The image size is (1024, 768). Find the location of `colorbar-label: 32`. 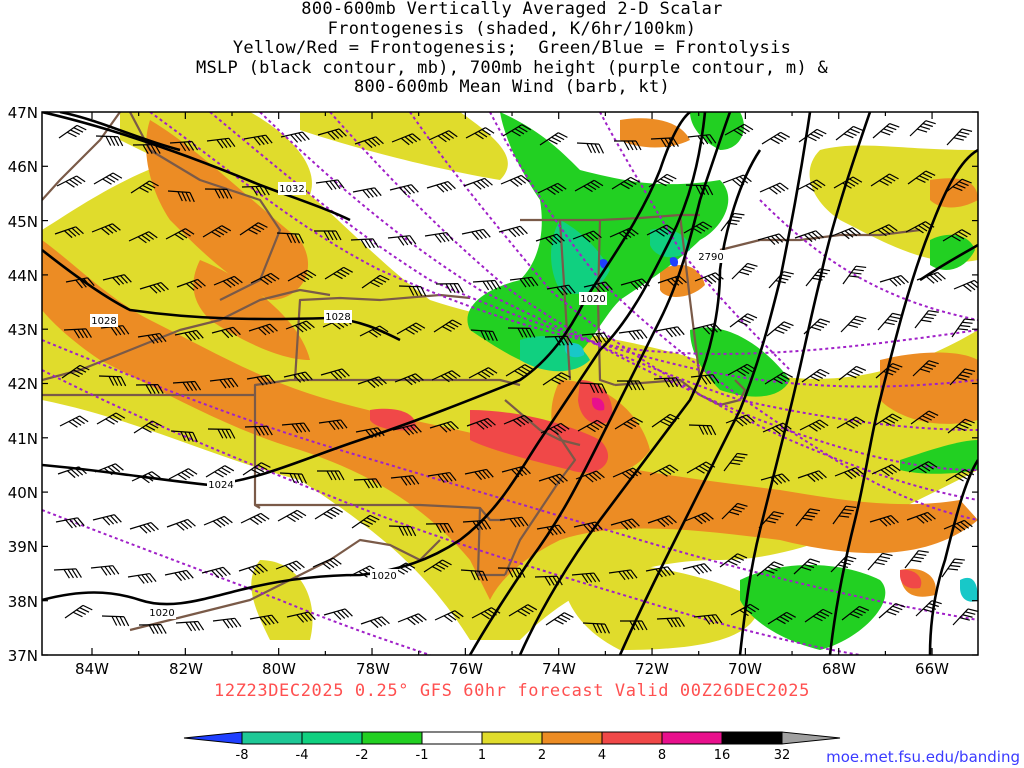

colorbar-label: 32 is located at coordinates (782, 755).